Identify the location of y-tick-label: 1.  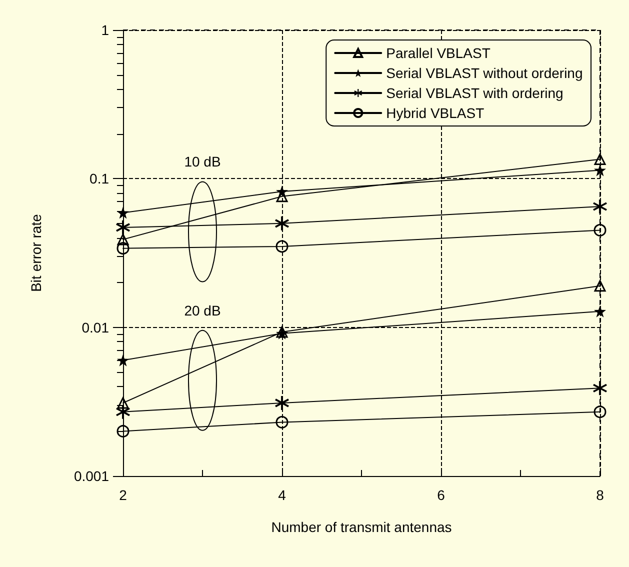
(105, 30).